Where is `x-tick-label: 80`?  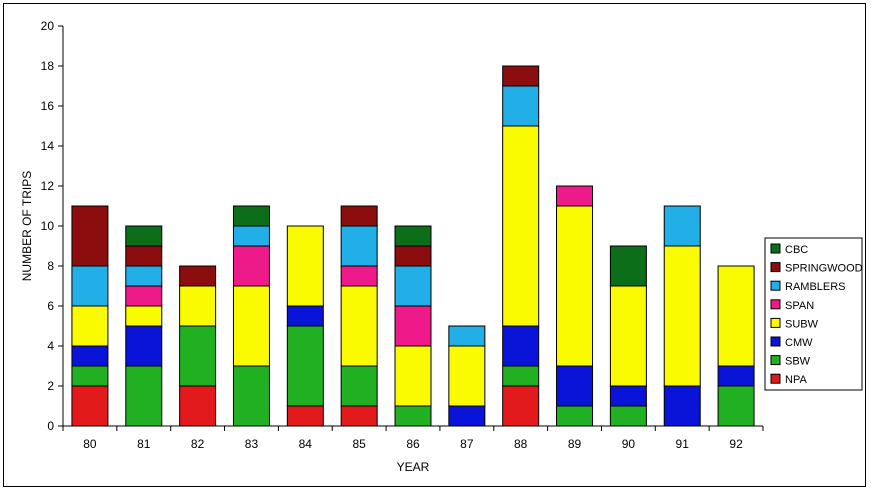 x-tick-label: 80 is located at coordinates (90, 444).